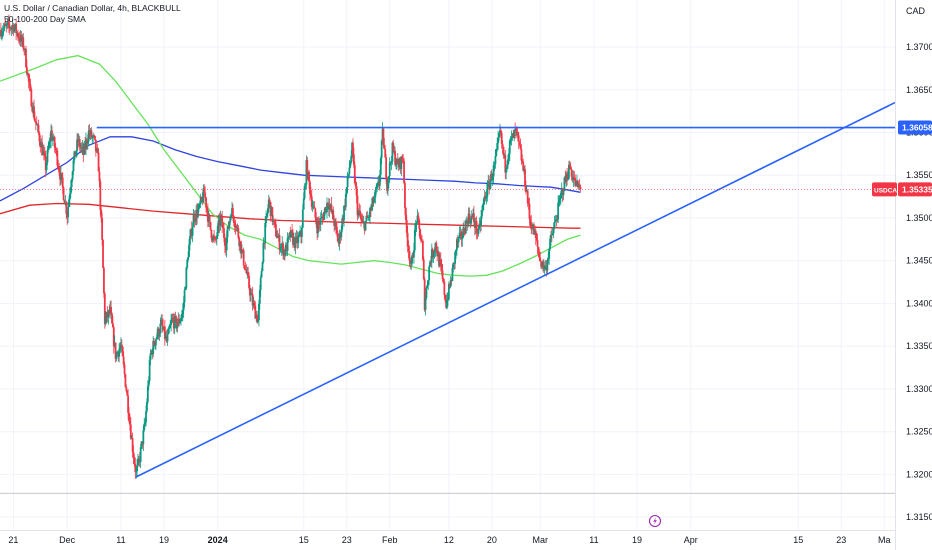  I want to click on x-tick-label: 15, so click(304, 540).